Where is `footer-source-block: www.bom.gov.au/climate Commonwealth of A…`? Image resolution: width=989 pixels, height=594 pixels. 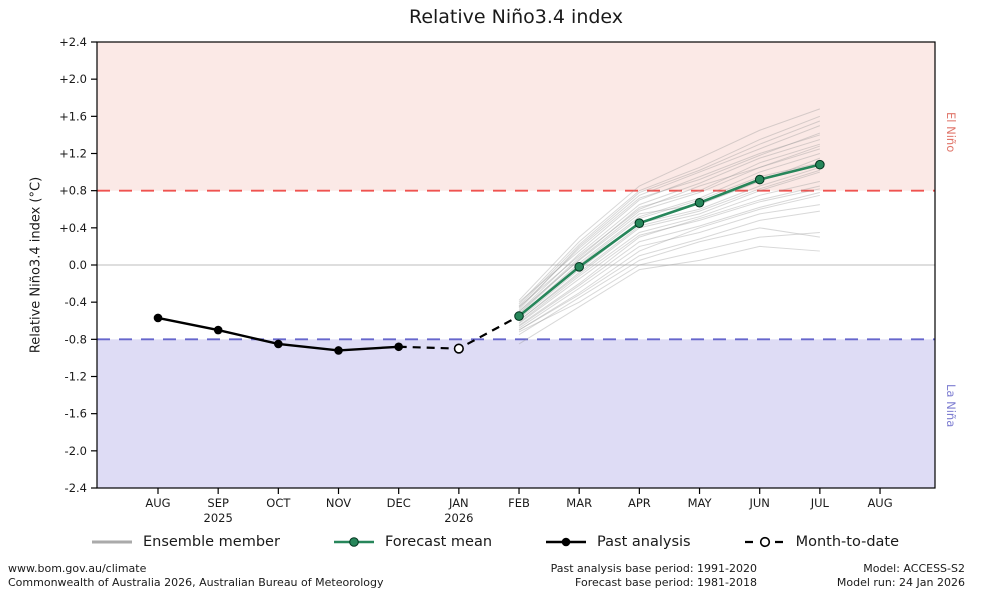 footer-source-block: www.bom.gov.au/climate Commonwealth of A… is located at coordinates (279, 576).